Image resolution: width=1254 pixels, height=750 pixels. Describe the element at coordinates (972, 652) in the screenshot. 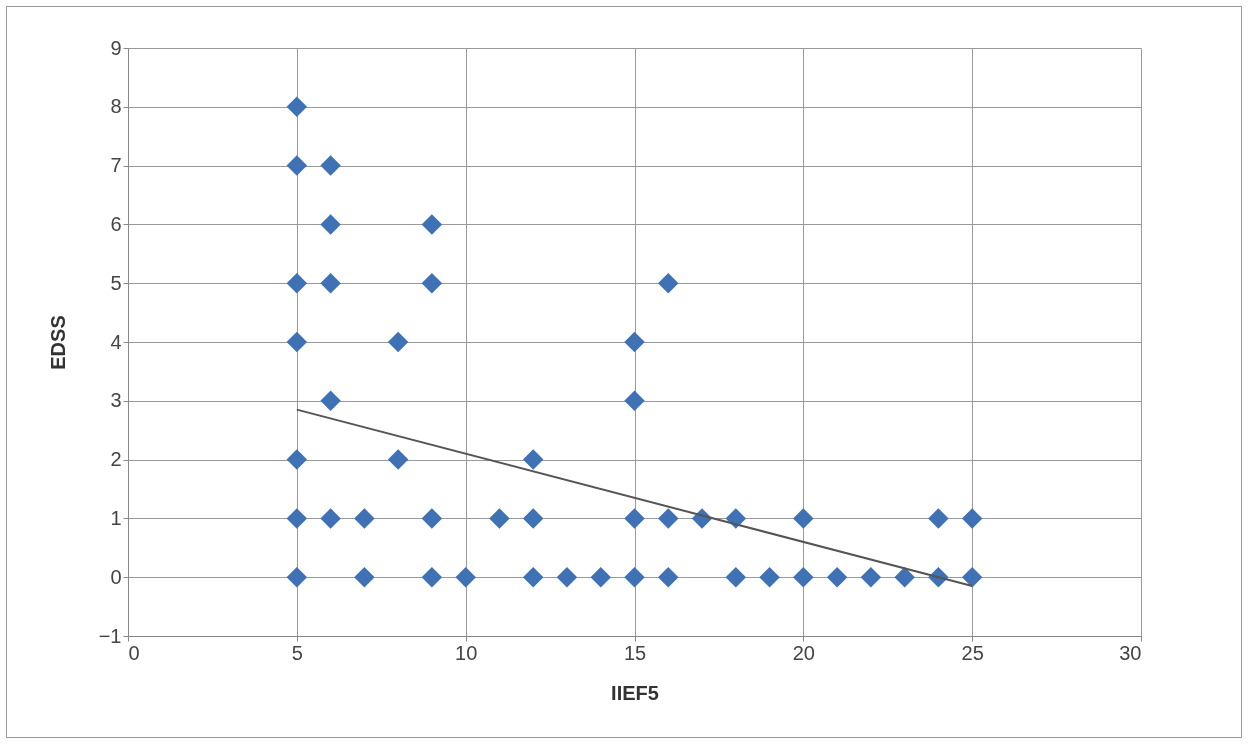

I see `x-tick-label: 25` at that location.